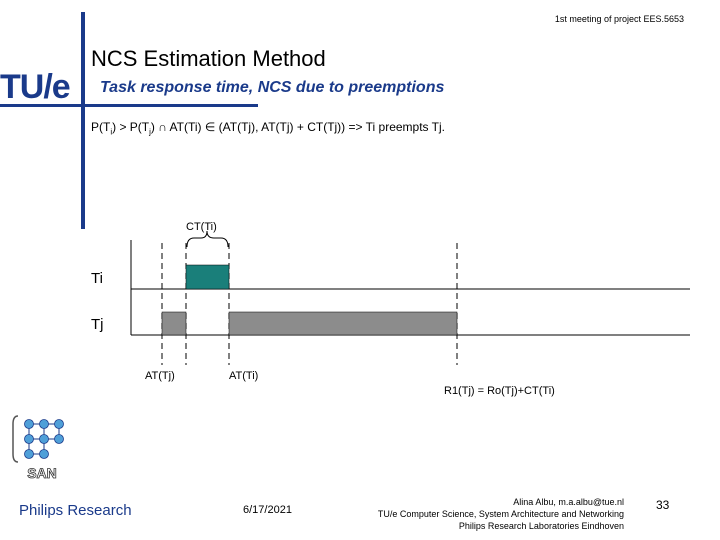 This screenshot has height=540, width=720. What do you see at coordinates (160, 376) in the screenshot?
I see `at-tj-label: AT(Tj)` at bounding box center [160, 376].